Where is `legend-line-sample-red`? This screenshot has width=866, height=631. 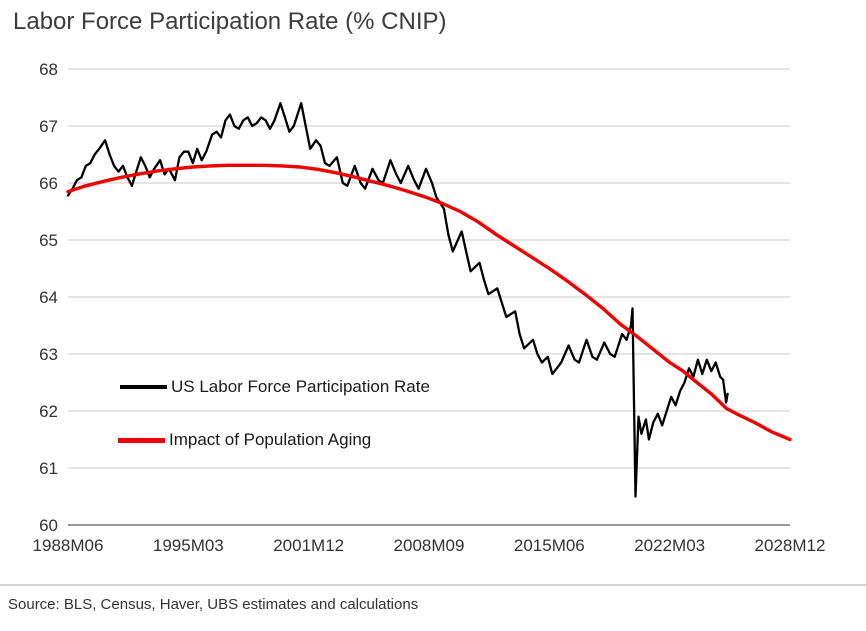
legend-line-sample-red is located at coordinates (141, 440).